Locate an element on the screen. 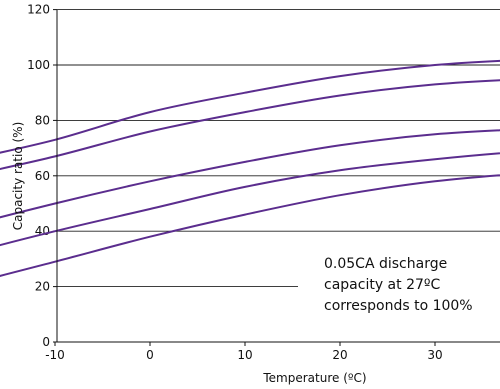 This screenshot has width=500, height=389. y-tick-label: 0 is located at coordinates (46, 342).